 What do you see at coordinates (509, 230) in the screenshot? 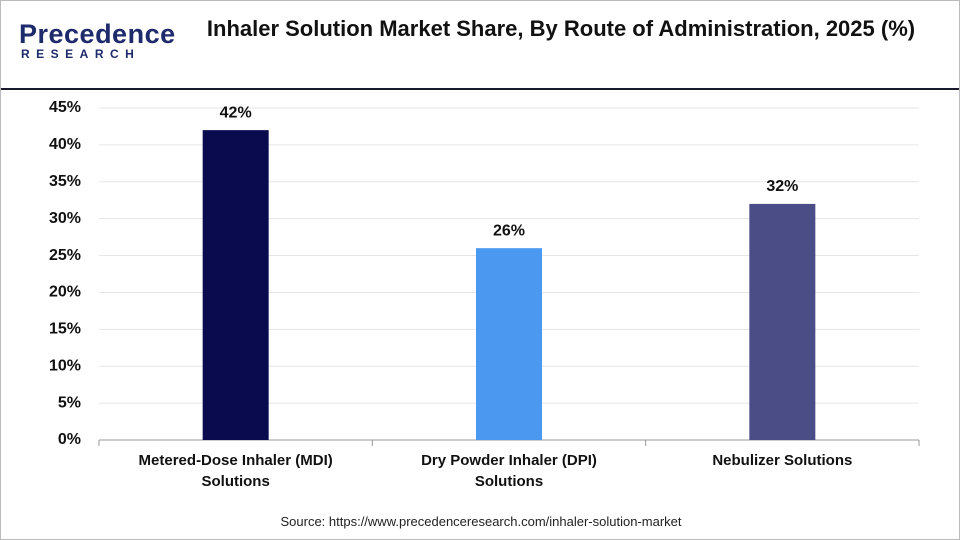
I see `value-label: 26%` at bounding box center [509, 230].